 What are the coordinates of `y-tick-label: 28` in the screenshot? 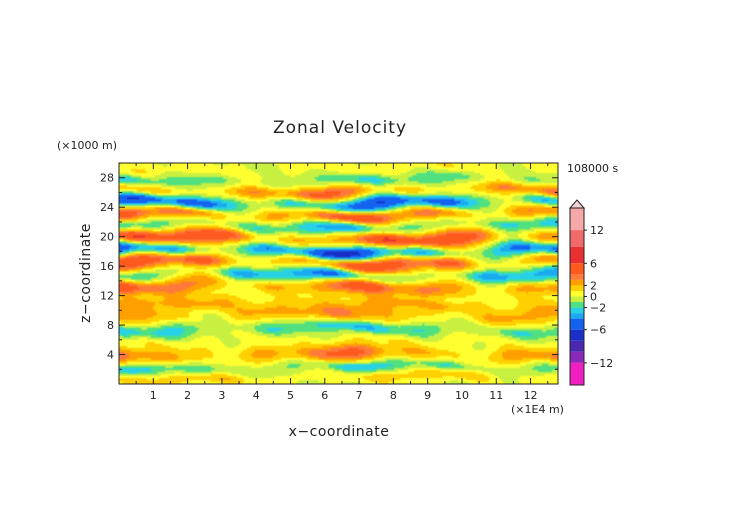 It's located at (107, 178).